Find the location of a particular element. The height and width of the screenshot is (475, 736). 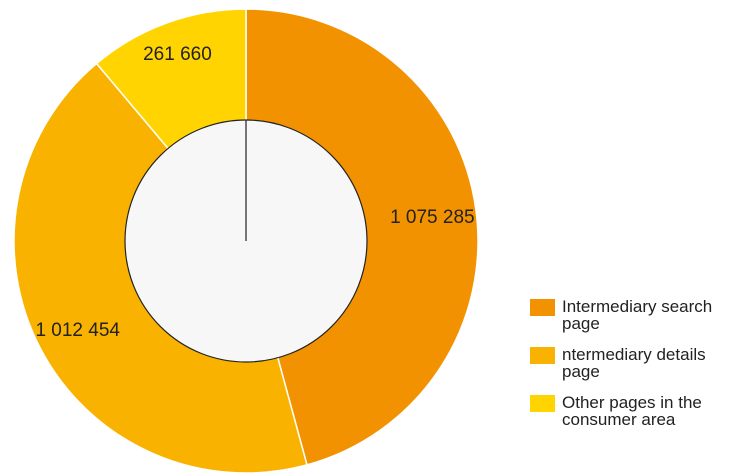

slice-value-label: 1 075 285 is located at coordinates (432, 217).